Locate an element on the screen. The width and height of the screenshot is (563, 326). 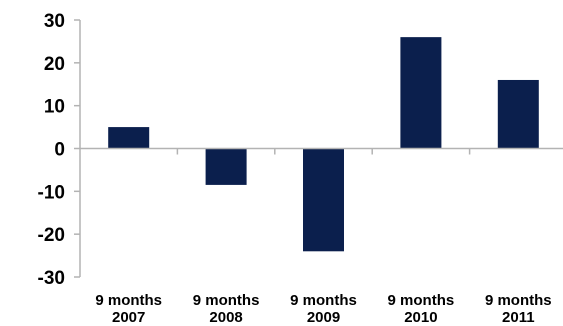
y-axis: 30 20 10 0 -10 -20 -30 is located at coordinates (59, 150).